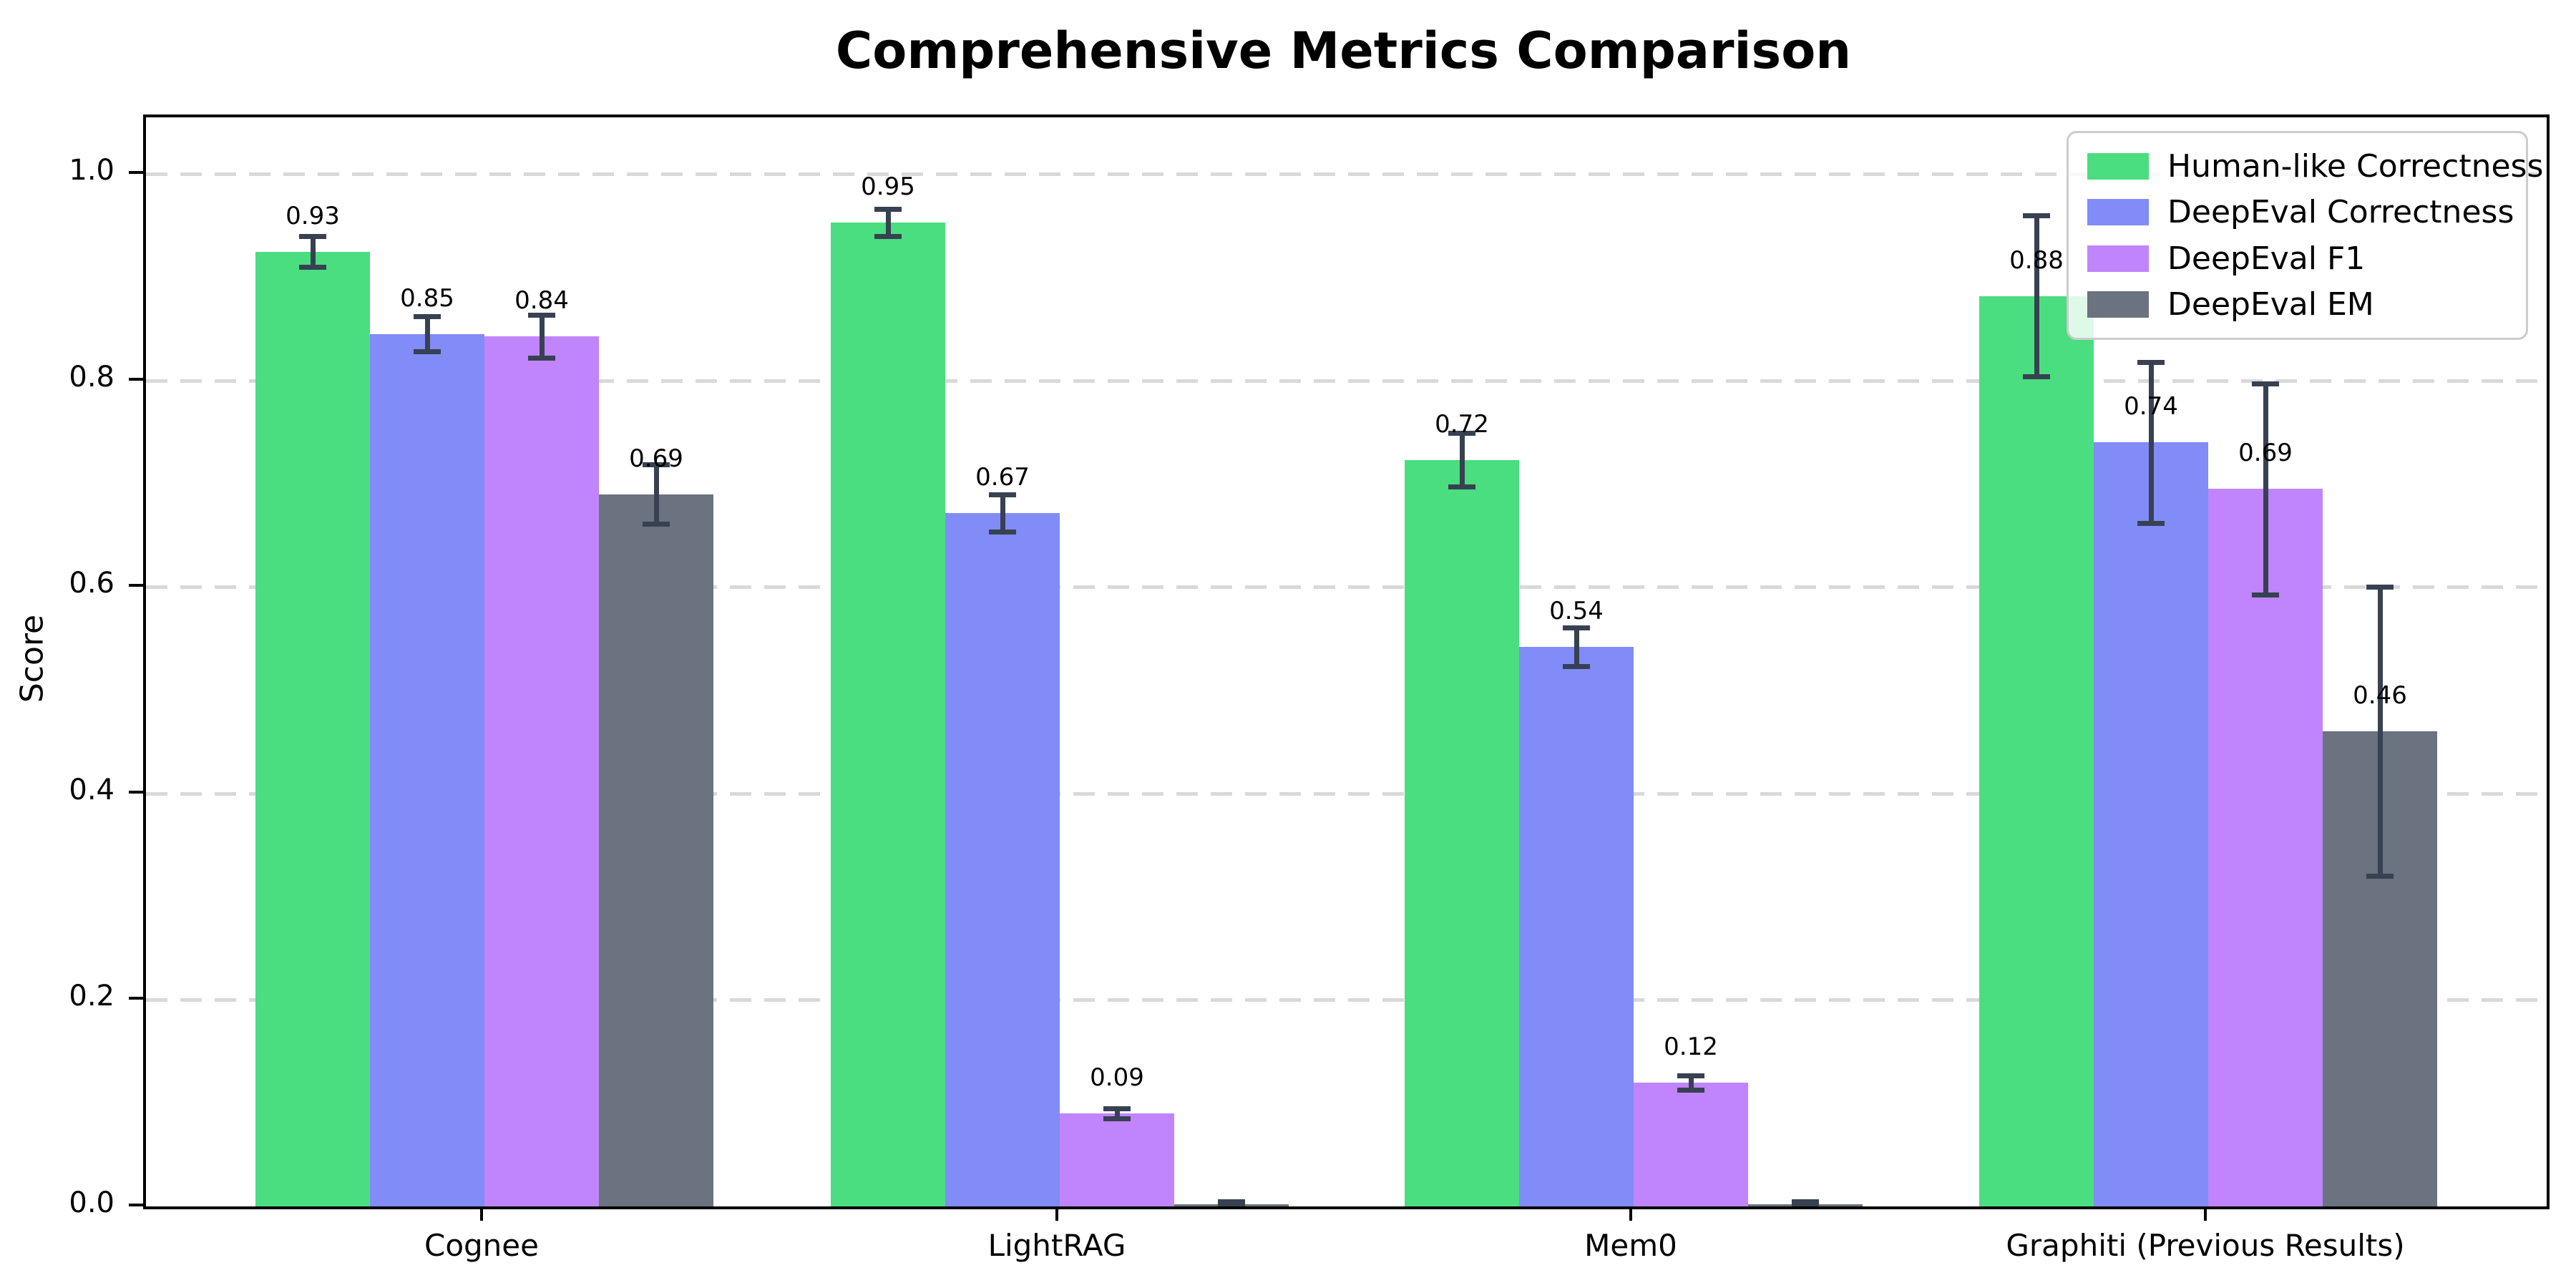 This screenshot has height=1288, width=2576. What do you see at coordinates (1630, 1245) in the screenshot?
I see `x-tick-label: Mem0` at bounding box center [1630, 1245].